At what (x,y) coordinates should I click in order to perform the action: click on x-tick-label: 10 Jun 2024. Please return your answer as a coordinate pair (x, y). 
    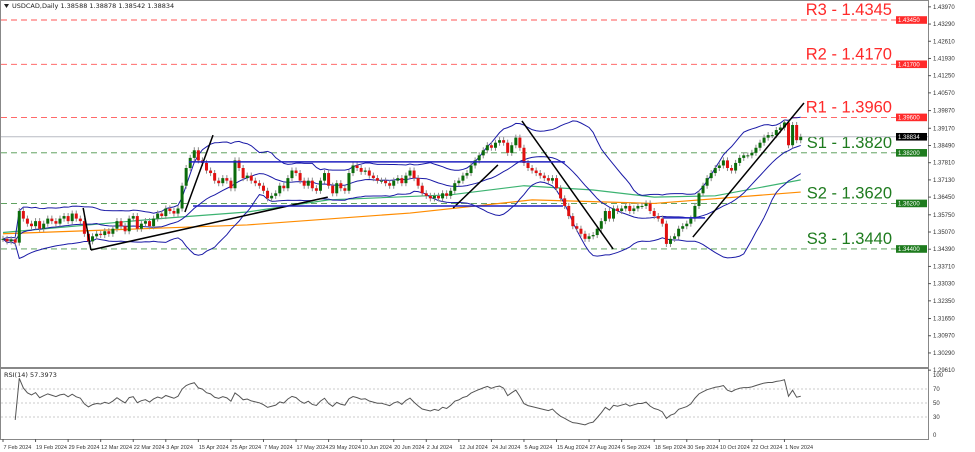
    Looking at the image, I should click on (377, 448).